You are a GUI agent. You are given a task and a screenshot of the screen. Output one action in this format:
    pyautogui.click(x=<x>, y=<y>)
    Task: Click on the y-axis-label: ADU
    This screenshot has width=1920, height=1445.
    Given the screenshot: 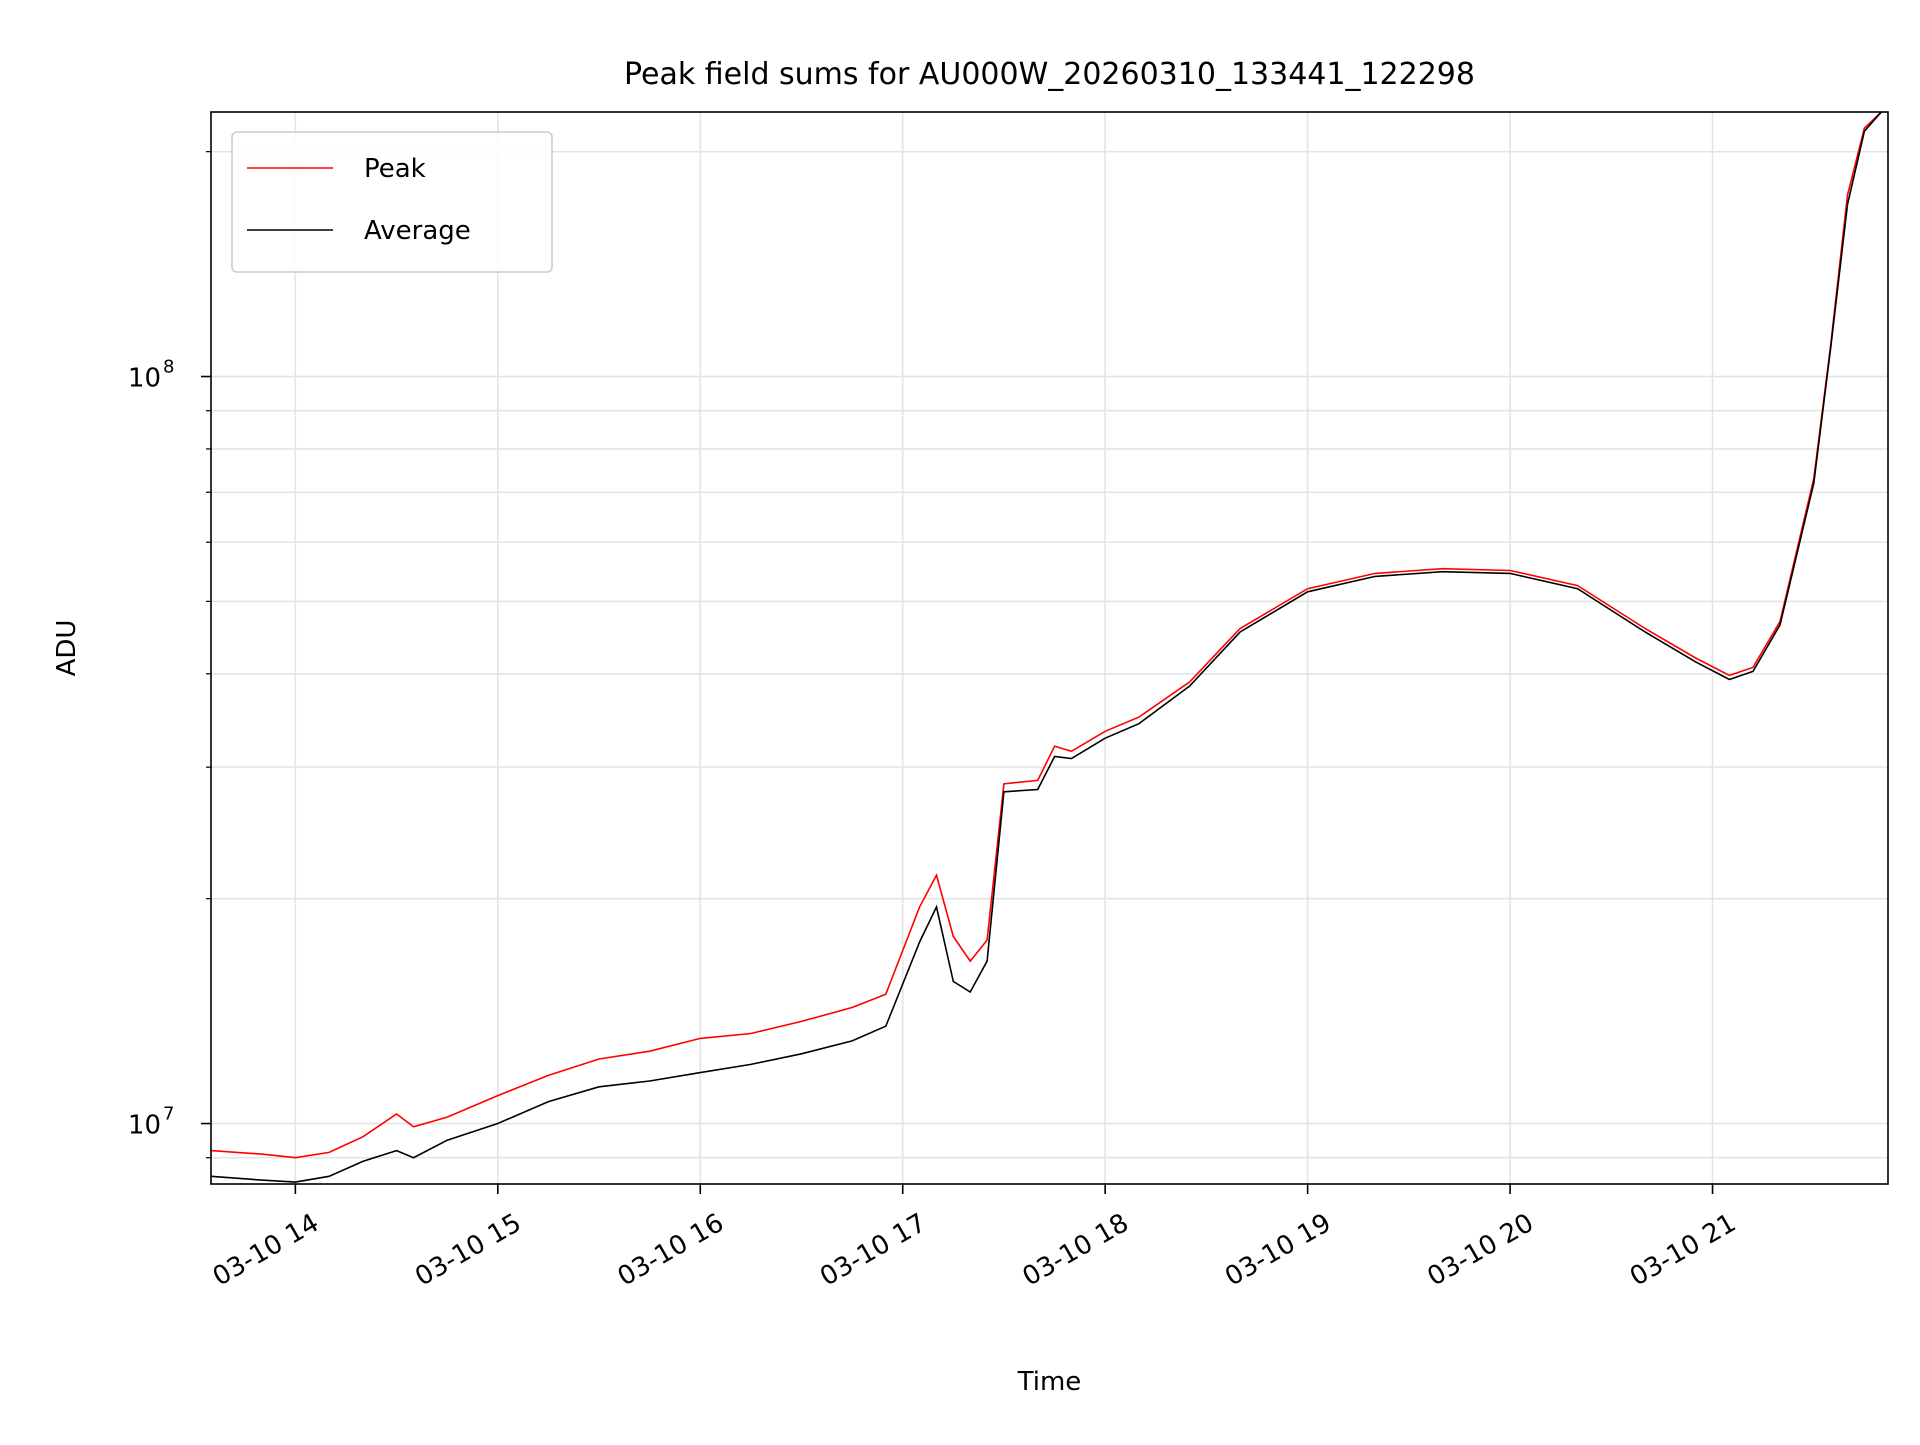 What is the action you would take?
    pyautogui.click(x=67, y=648)
    